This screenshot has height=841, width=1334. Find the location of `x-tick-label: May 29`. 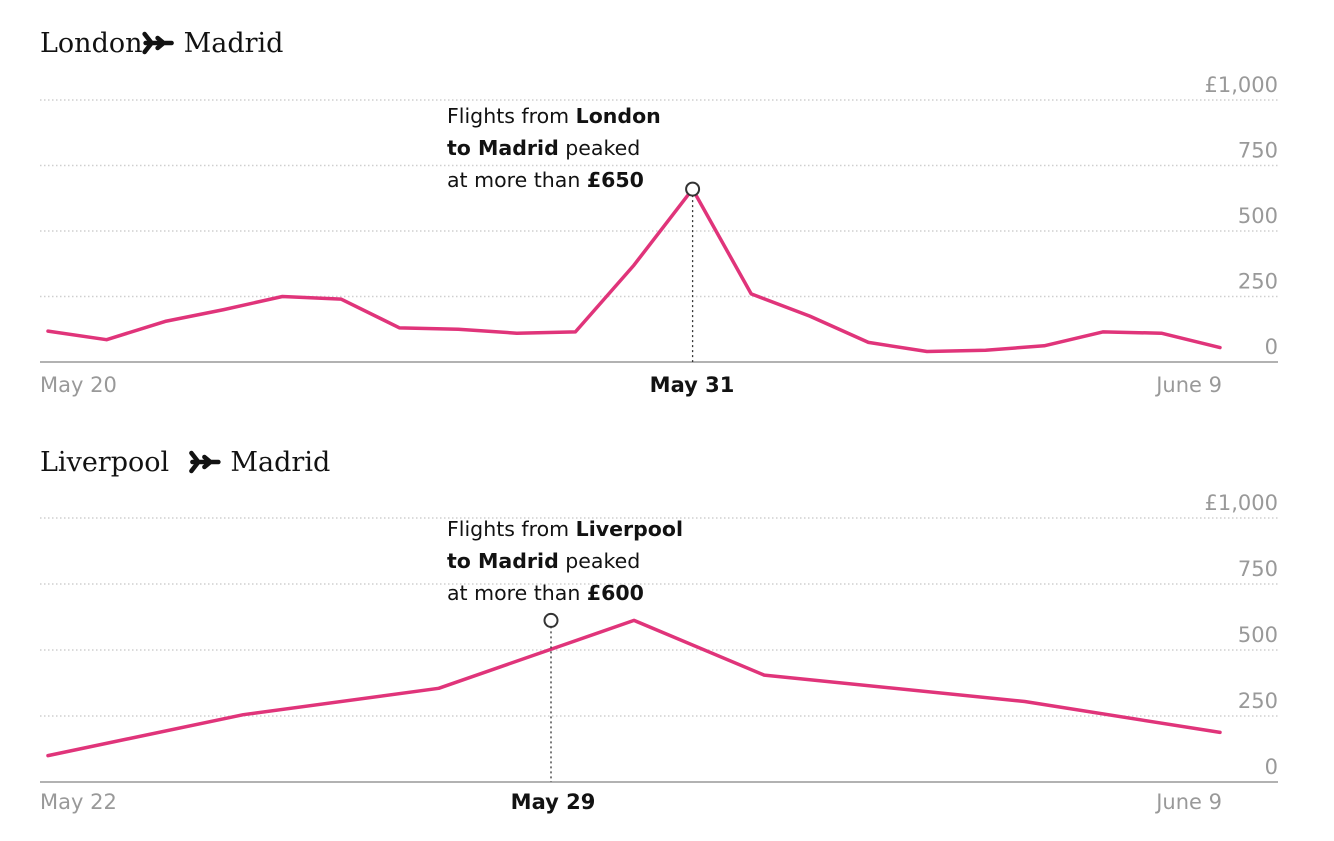

x-tick-label: May 29 is located at coordinates (553, 802).